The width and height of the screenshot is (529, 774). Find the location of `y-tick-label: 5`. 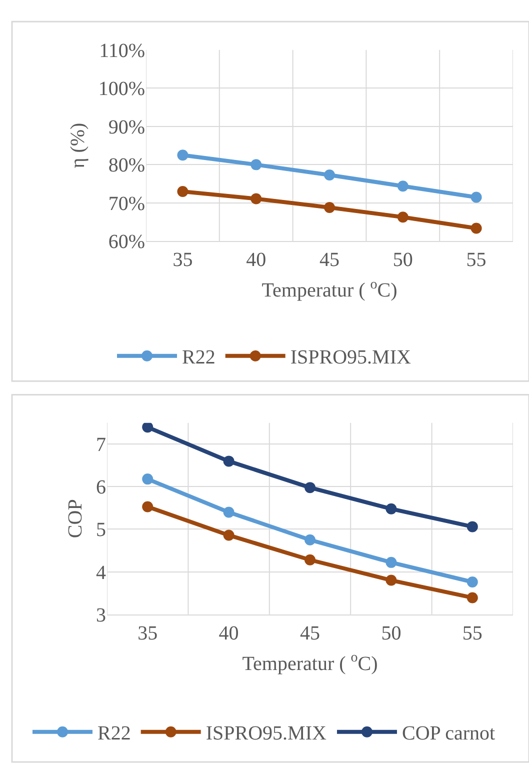

y-tick-label: 5 is located at coordinates (101, 530).